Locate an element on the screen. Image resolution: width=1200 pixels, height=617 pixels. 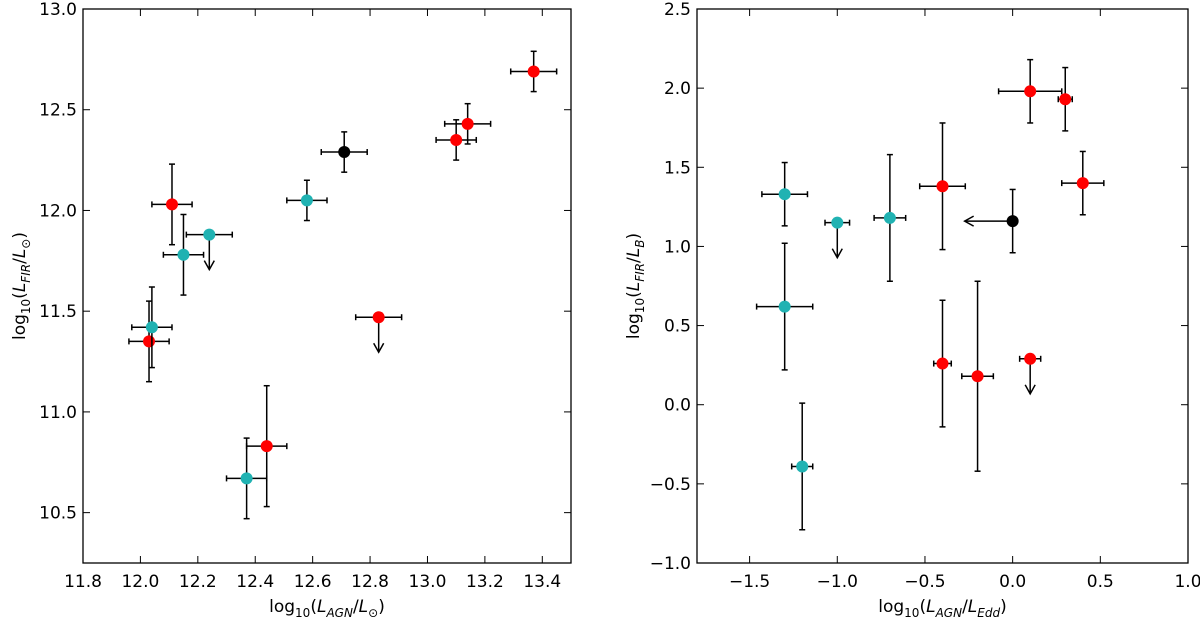
x-axis-label-den-sub: Edd is located at coordinates (988, 611).